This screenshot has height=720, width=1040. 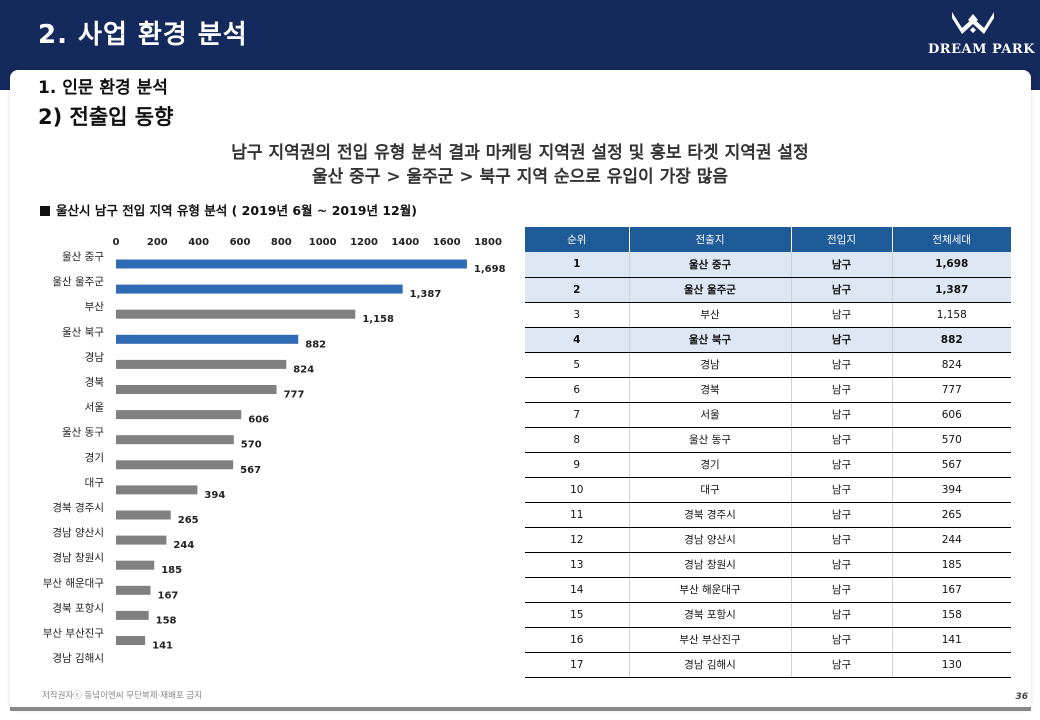 I want to click on category-label: 부산, so click(x=95, y=307).